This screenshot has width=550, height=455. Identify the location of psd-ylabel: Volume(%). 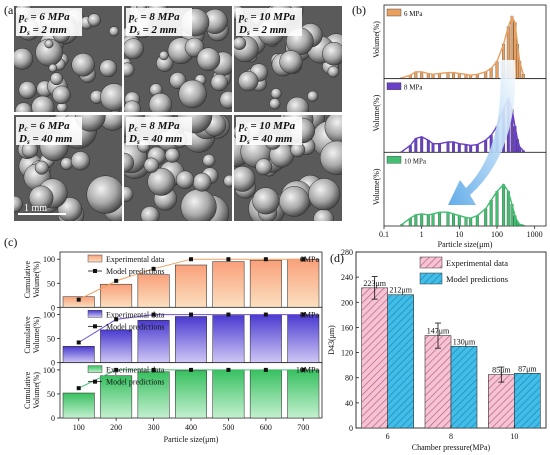
(376, 39).